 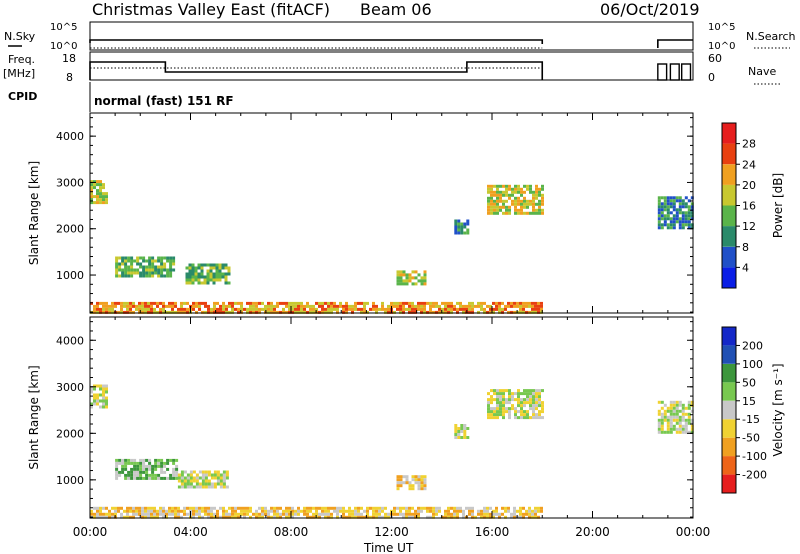 What do you see at coordinates (396, 9) in the screenshot?
I see `beam-label: Beam 06` at bounding box center [396, 9].